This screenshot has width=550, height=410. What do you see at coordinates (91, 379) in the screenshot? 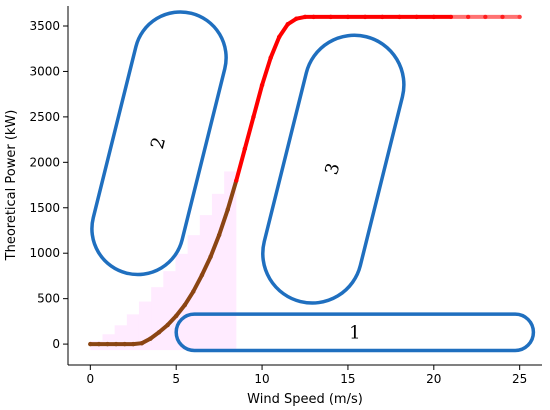
I see `x-tick-label: 0` at bounding box center [91, 379].